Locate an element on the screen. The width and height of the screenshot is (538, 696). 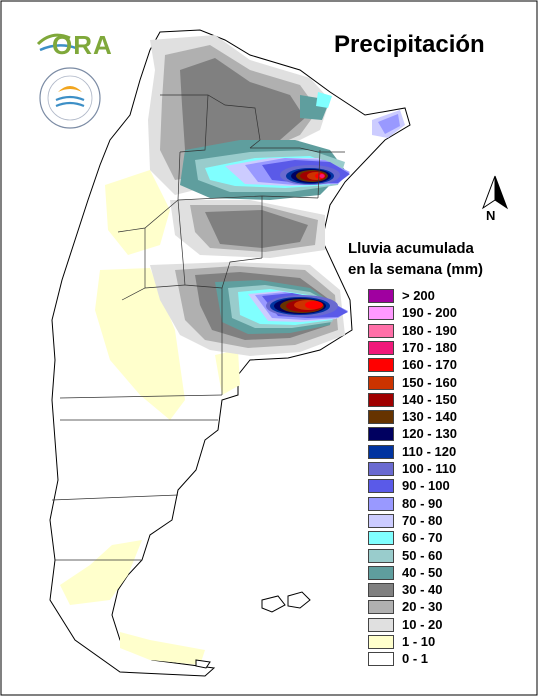
legend-item: 60 - 70 is located at coordinates (438, 539).